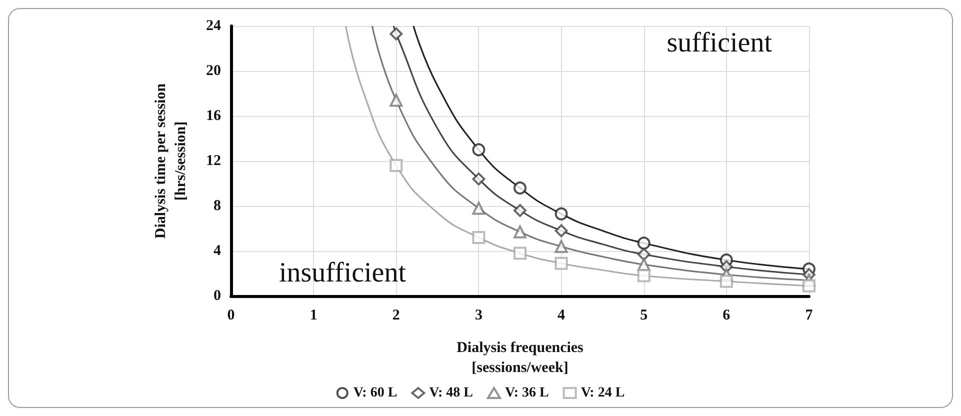 This screenshot has width=961, height=416. Describe the element at coordinates (375, 393) in the screenshot. I see `legend-label: V: 60 L` at that location.